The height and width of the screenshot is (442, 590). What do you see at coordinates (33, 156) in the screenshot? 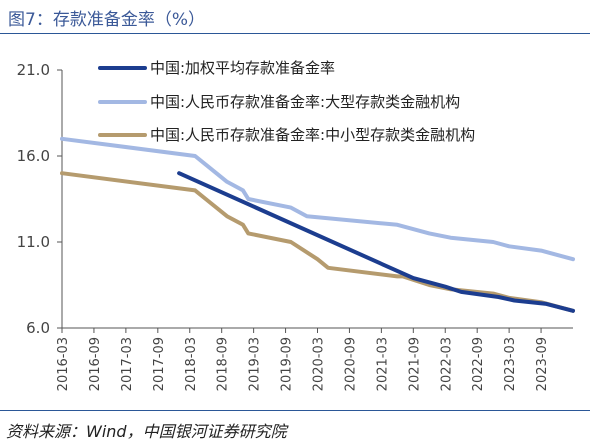
I see `y-tick-label: 16.0` at bounding box center [33, 156].